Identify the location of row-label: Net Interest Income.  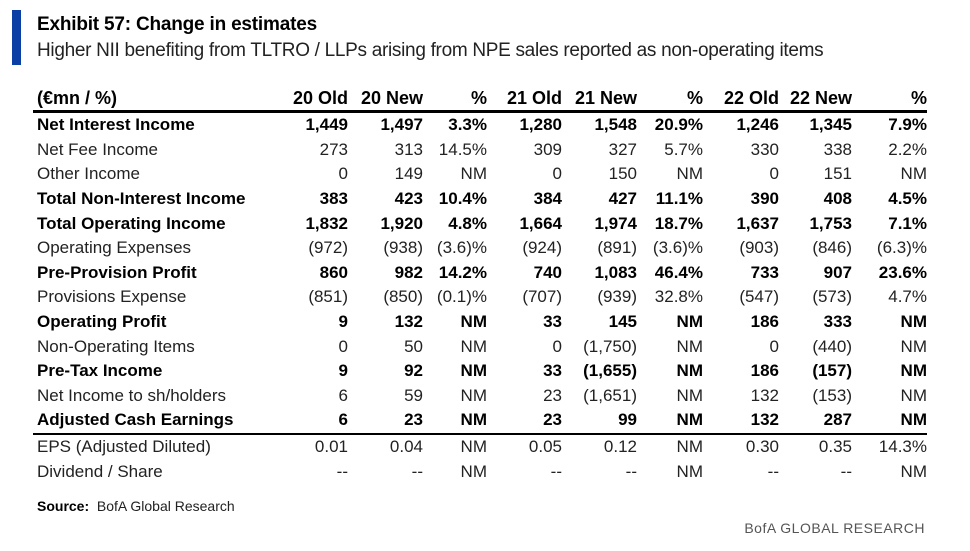
(116, 125).